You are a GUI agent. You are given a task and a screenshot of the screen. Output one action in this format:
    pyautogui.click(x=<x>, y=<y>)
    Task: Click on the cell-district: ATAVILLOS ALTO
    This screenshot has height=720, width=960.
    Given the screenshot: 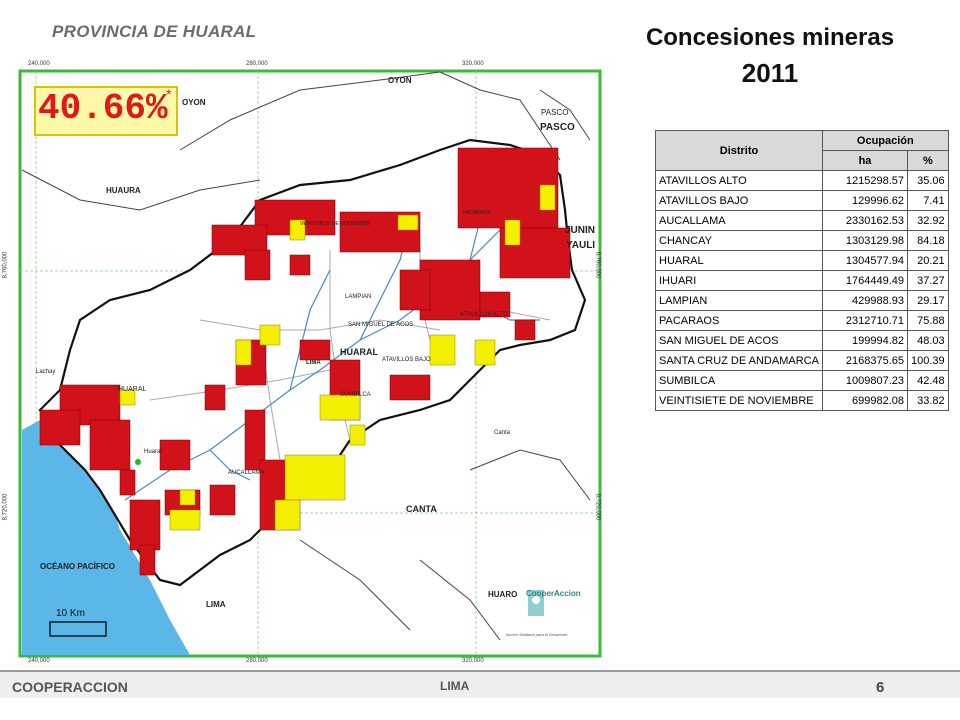 What is the action you would take?
    pyautogui.click(x=739, y=180)
    